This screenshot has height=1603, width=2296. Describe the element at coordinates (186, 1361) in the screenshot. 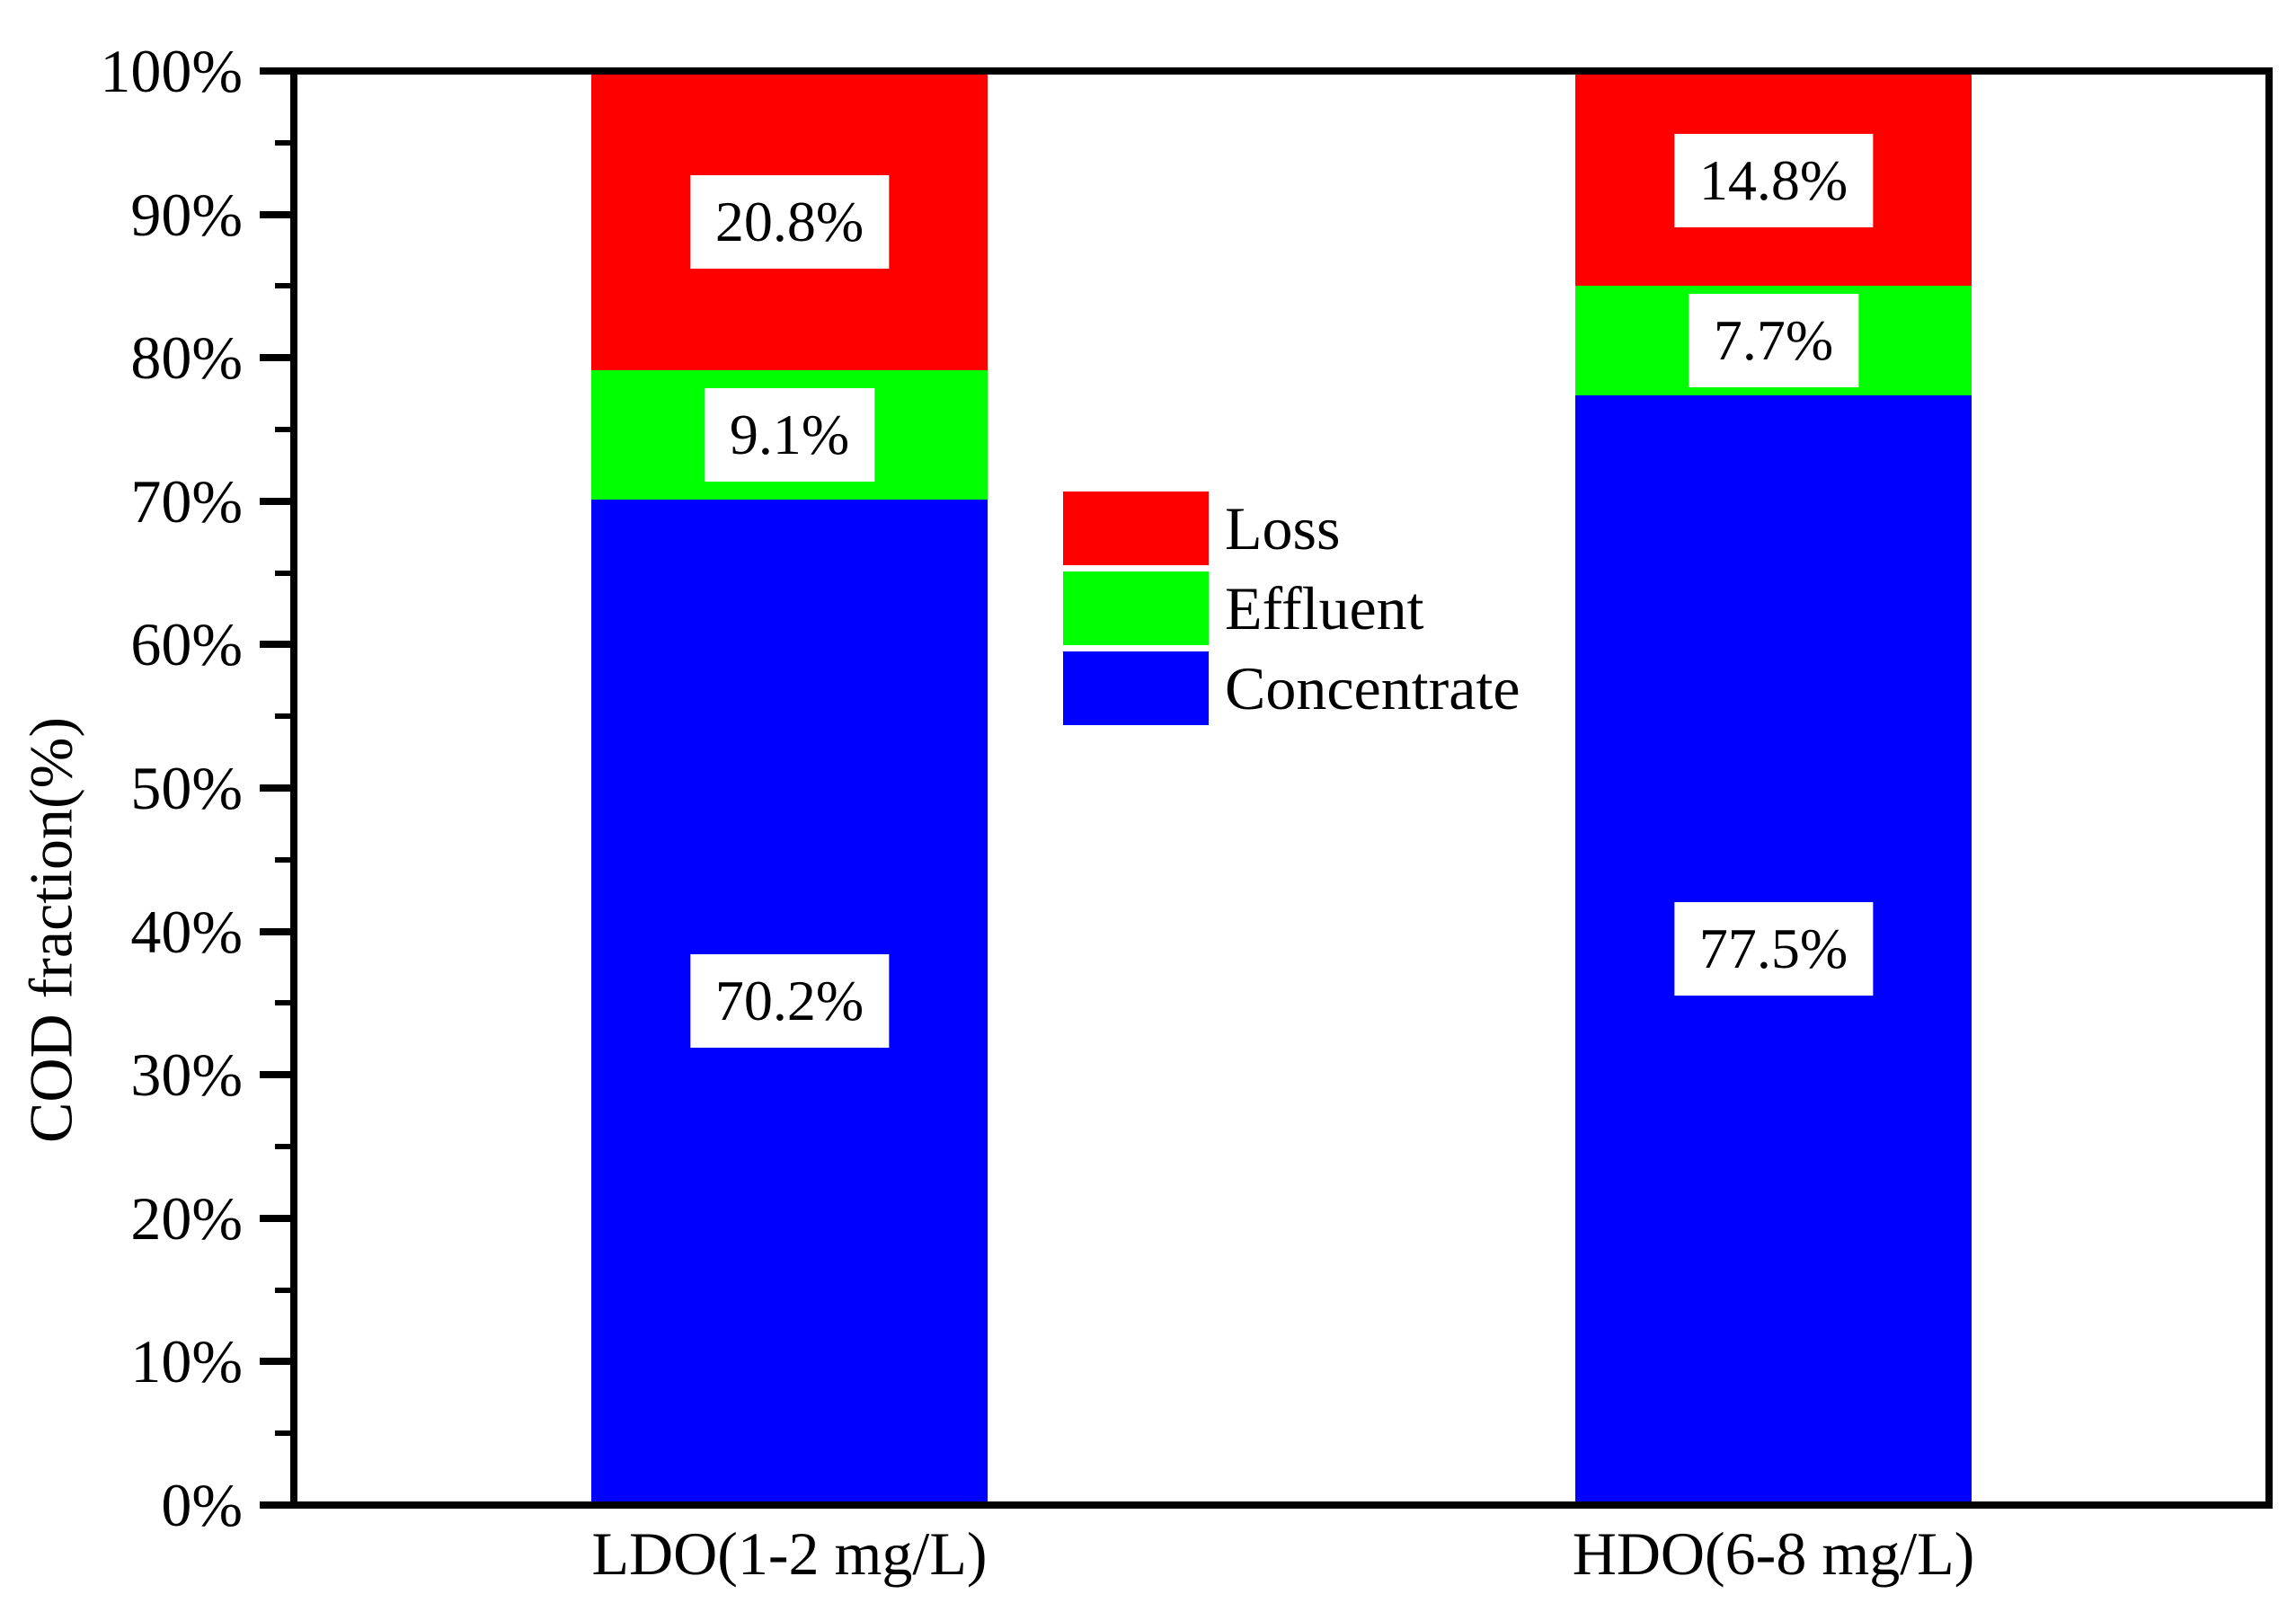

I see `y-tick-label: 10%` at that location.